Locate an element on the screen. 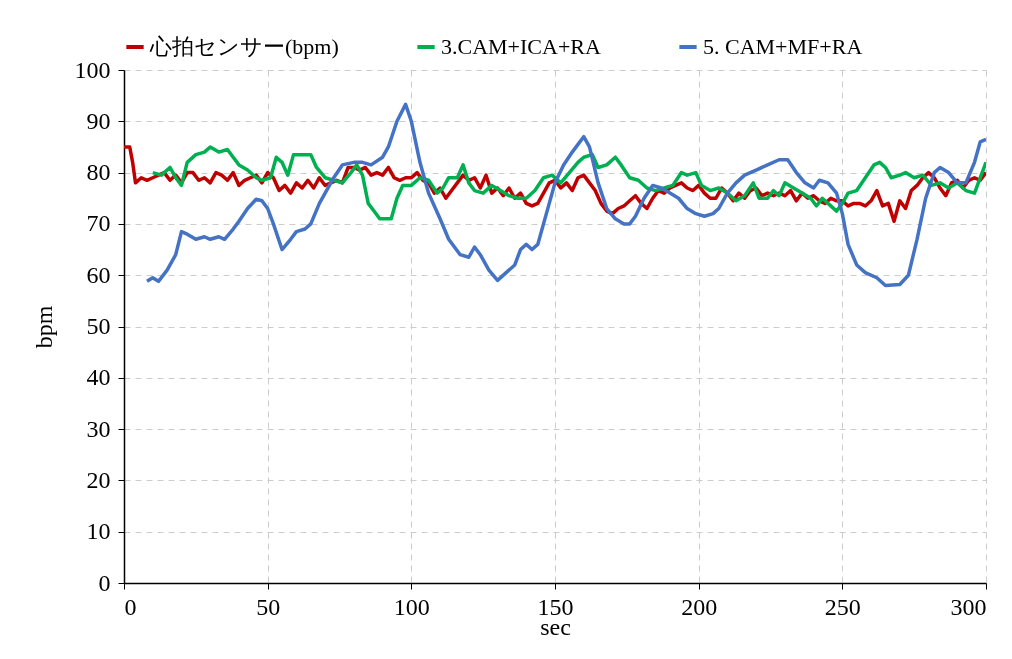  y-tick-label: 0 is located at coordinates (104, 582).